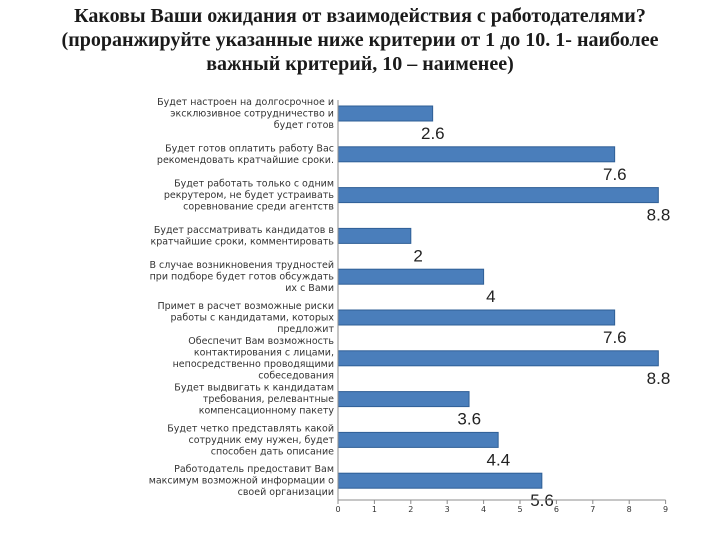 The image size is (720, 540). What do you see at coordinates (410, 509) in the screenshot?
I see `x-tick-label-2: 2` at bounding box center [410, 509].